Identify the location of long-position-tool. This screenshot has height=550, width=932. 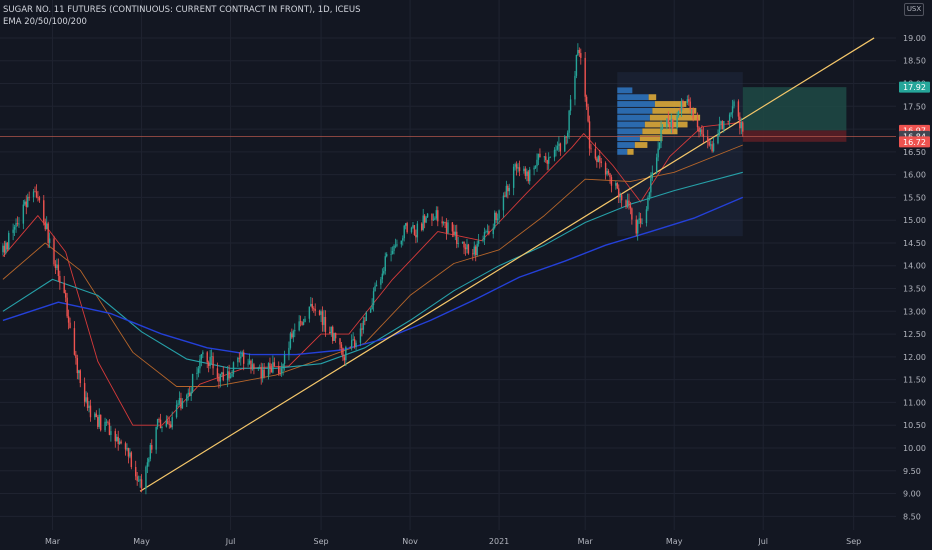
(794, 114).